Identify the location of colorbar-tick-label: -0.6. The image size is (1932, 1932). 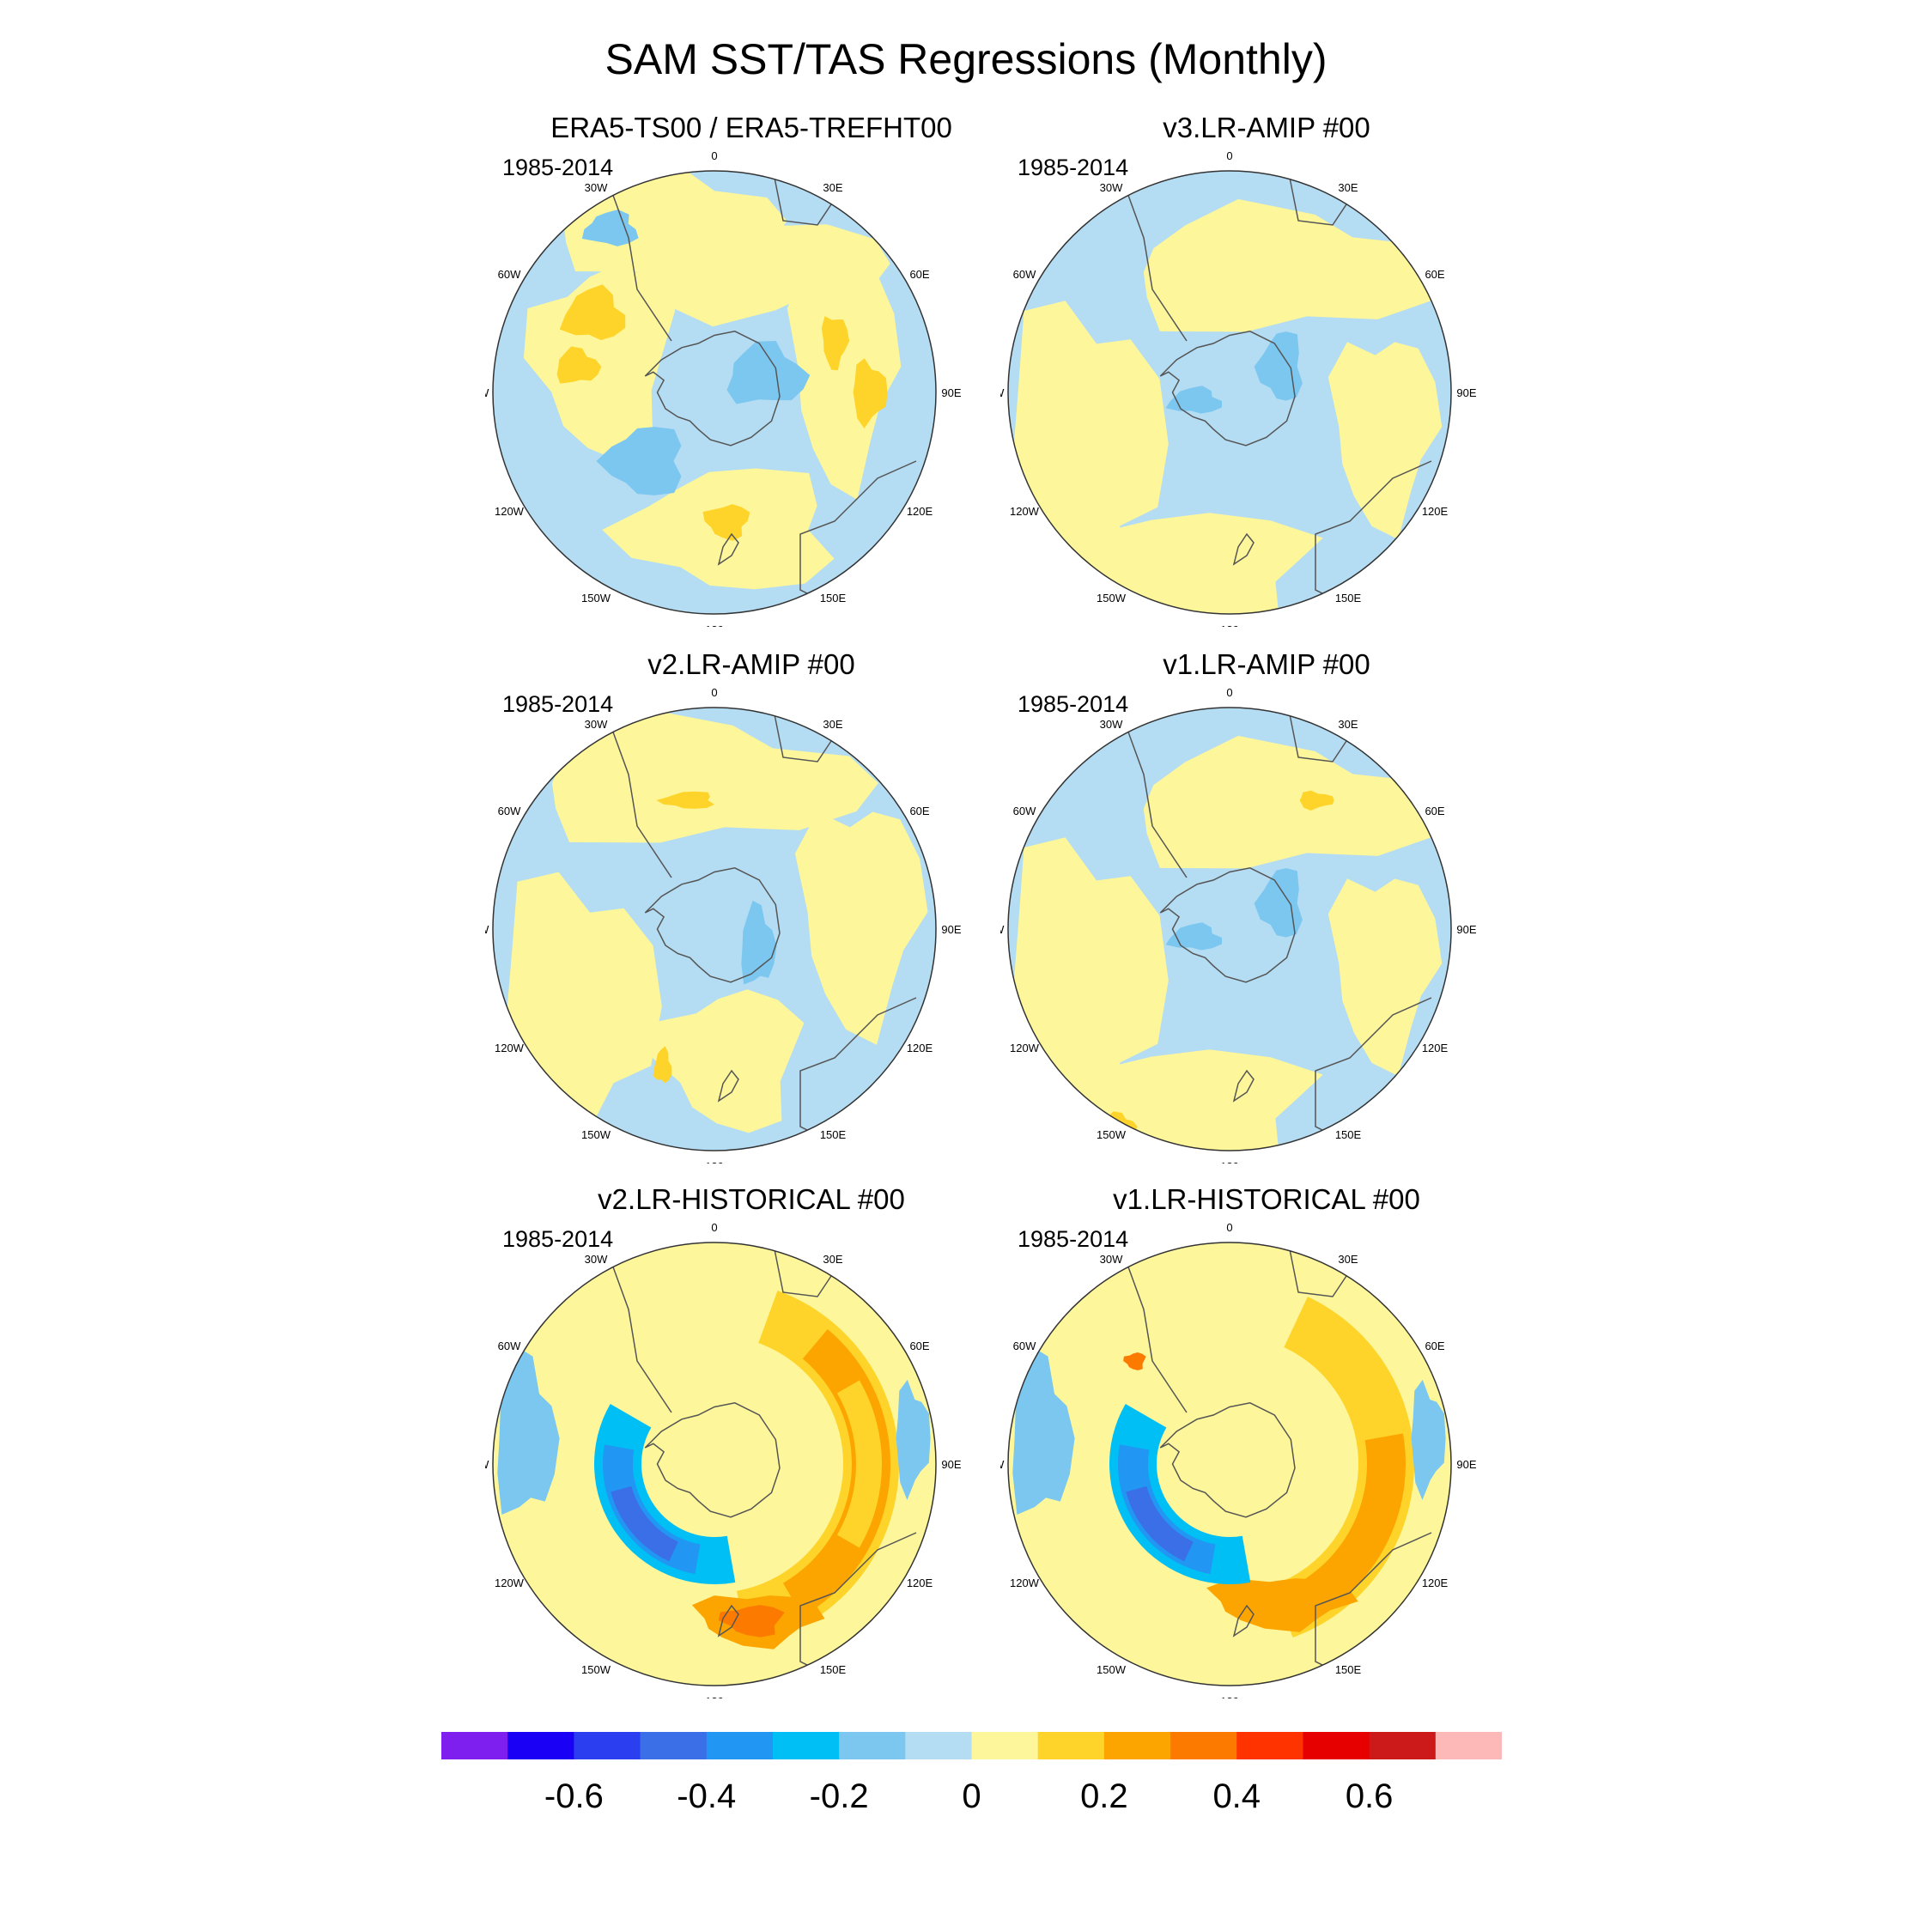
(574, 1796).